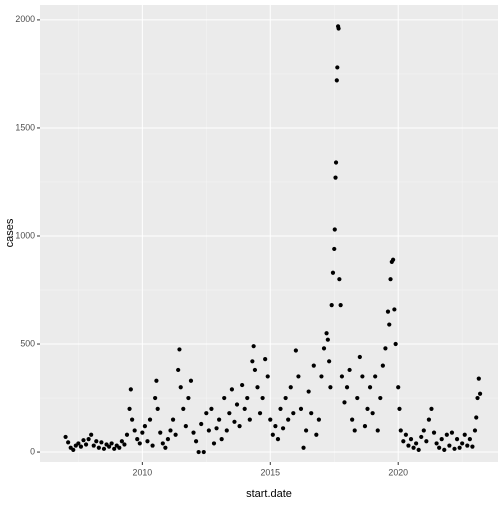  What do you see at coordinates (27, 343) in the screenshot?
I see `y-tick-label: 500` at bounding box center [27, 343].